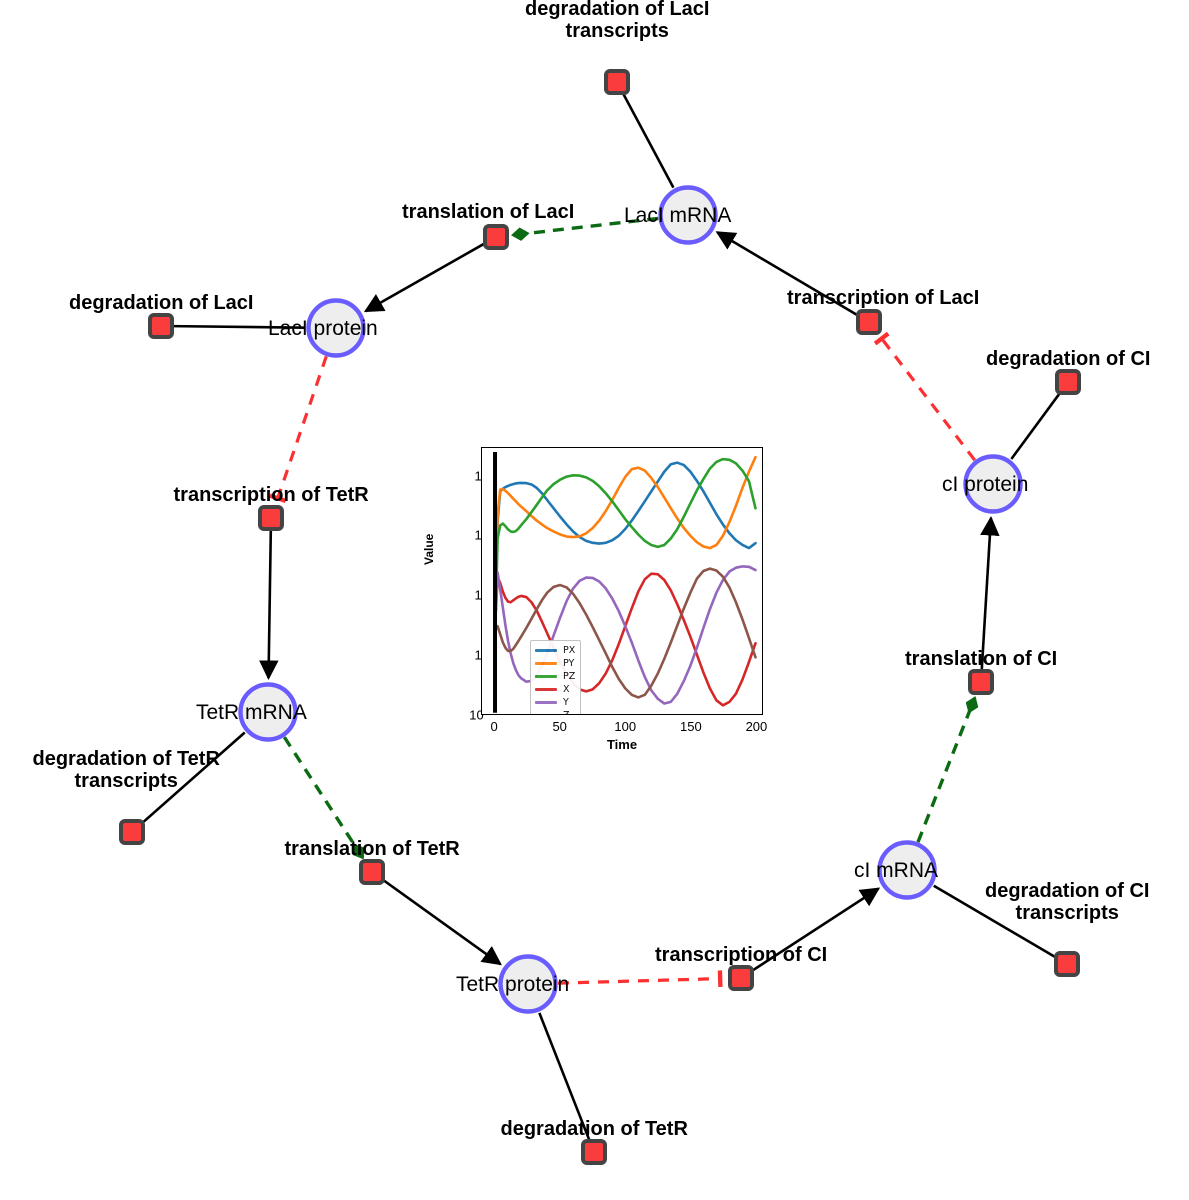 This screenshot has height=1200, width=1189. I want to click on edge-translation_ci-to-ci_protein, so click(990, 593).